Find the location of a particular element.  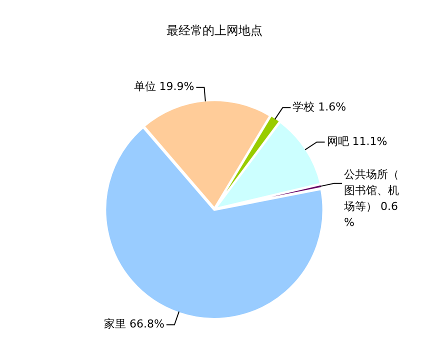

slice-label: 公共场所（图书馆、机场等） 0.6% is located at coordinates (371, 199).